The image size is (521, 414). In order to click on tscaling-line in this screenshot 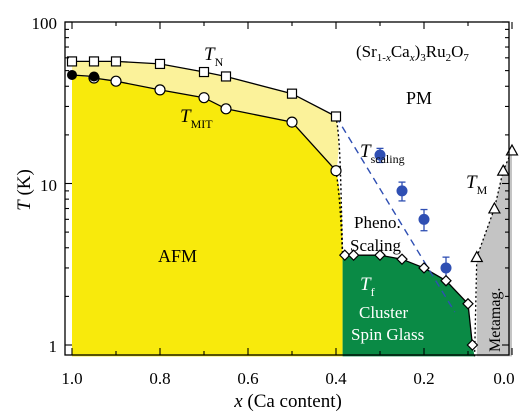, I will do `click(395, 214)`.